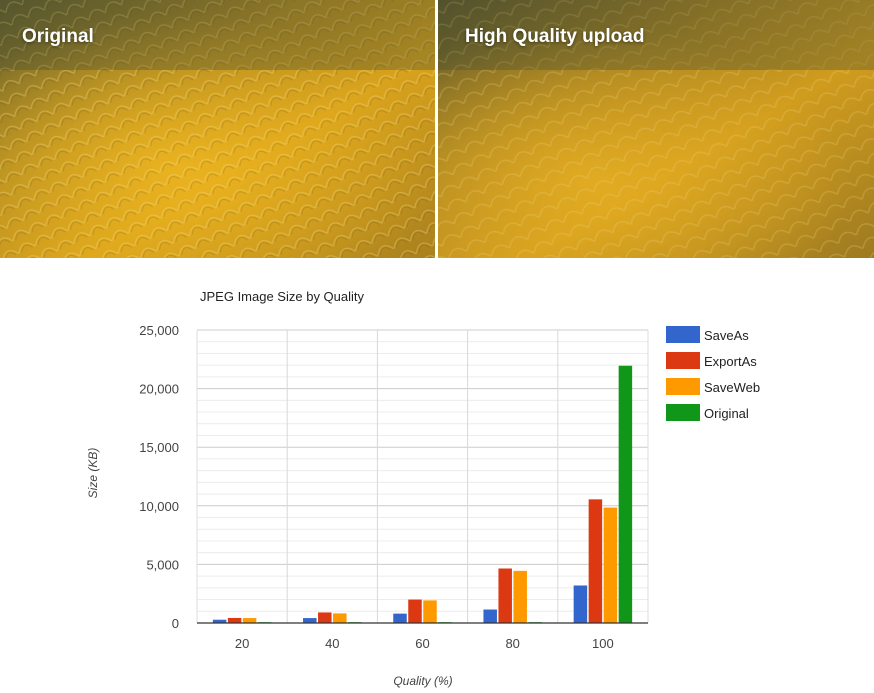 Image resolution: width=874 pixels, height=693 pixels. I want to click on y-tick-label: 20,000, so click(159, 389).